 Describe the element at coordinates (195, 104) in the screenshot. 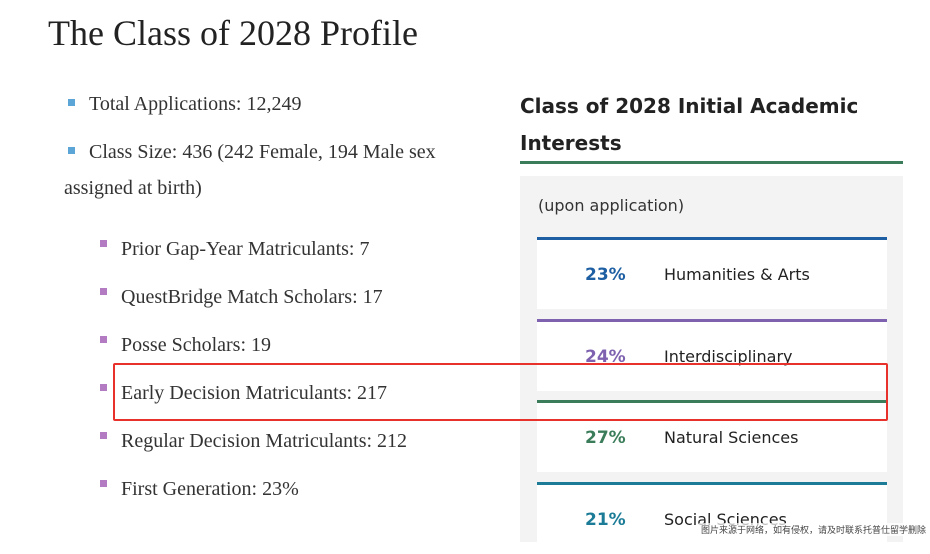

I see `stat-total-applications-text: Total Applications: 12,249` at that location.